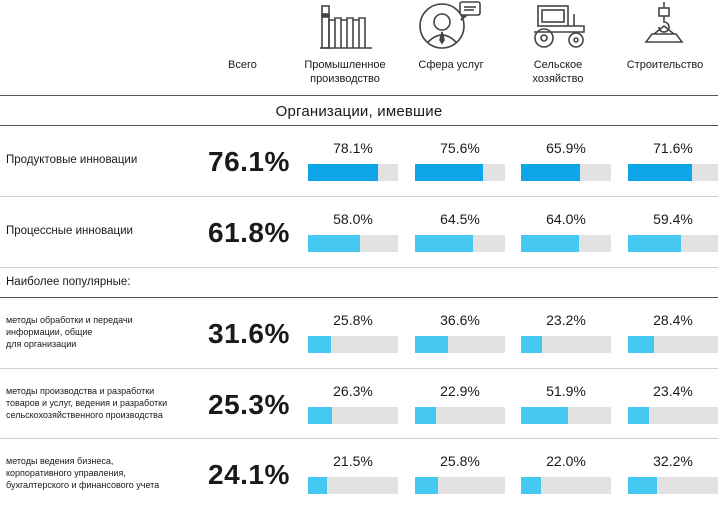  Describe the element at coordinates (353, 219) in the screenshot. I see `bar-value-label: 58.0%` at that location.